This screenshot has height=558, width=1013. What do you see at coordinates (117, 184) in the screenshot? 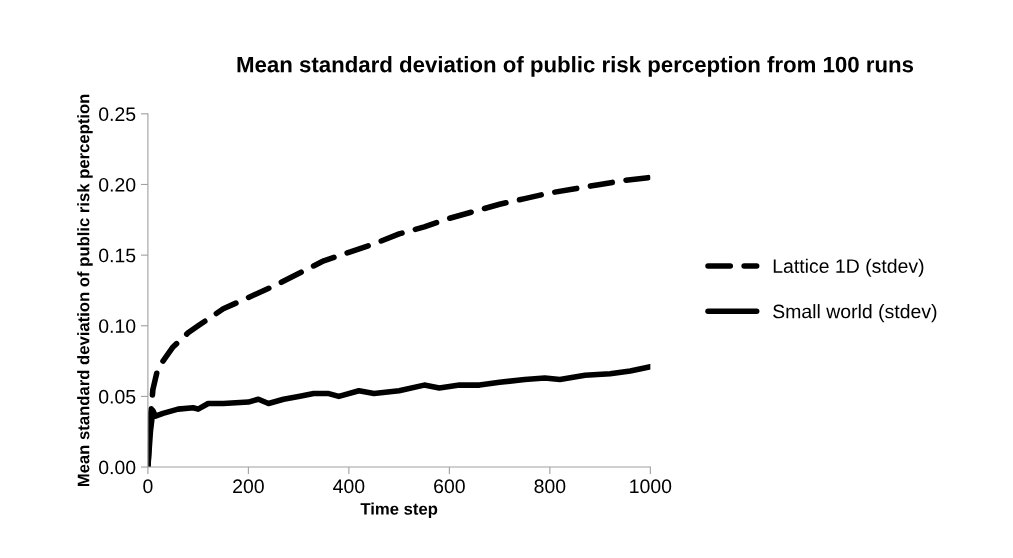
I see `y-tick-label: 0.20` at bounding box center [117, 184].